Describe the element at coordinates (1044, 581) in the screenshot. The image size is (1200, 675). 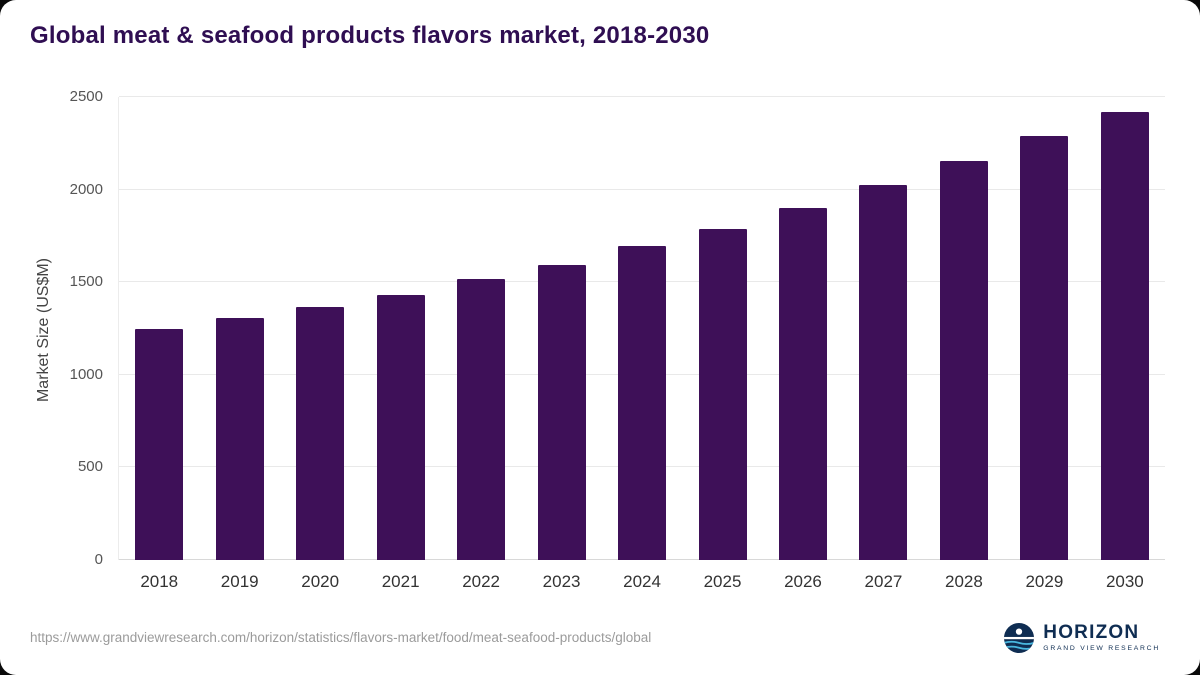
I see `x-tick-label: 2029` at that location.